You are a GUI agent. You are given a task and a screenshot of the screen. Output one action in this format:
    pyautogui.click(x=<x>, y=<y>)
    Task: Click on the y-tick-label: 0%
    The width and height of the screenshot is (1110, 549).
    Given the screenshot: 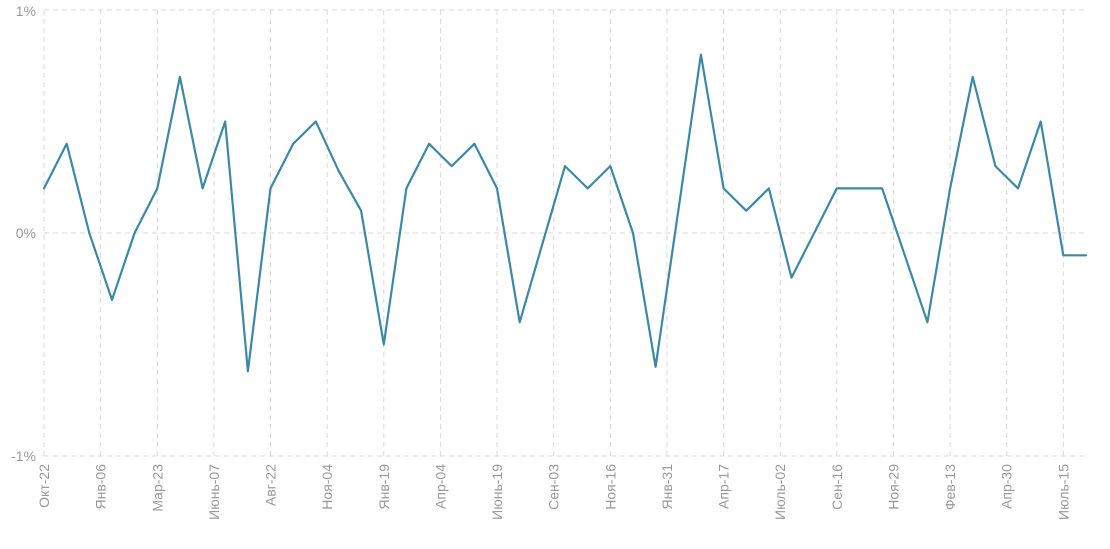 What is the action you would take?
    pyautogui.click(x=26, y=233)
    